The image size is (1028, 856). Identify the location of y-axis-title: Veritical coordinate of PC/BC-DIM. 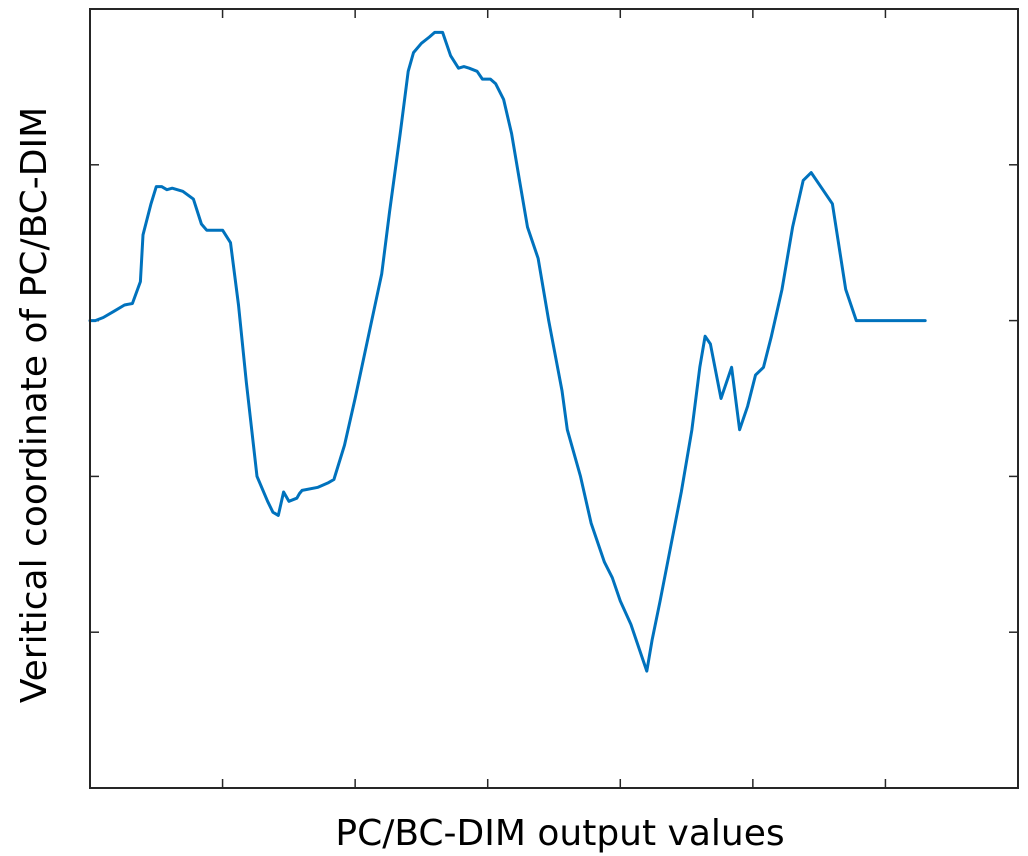
(34, 405).